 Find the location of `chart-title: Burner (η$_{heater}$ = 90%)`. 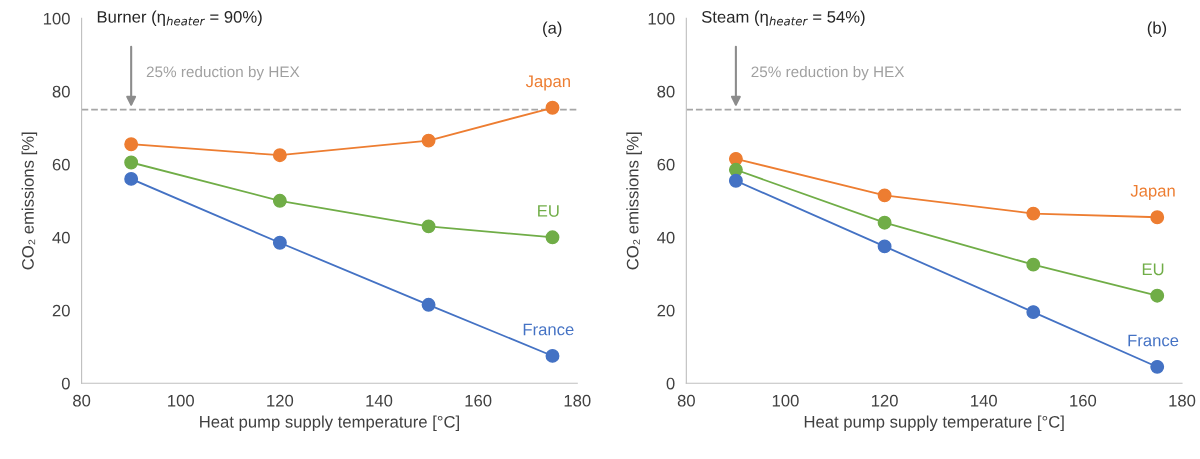

chart-title: Burner (η$_{heater}$ = 90%) is located at coordinates (179, 18).